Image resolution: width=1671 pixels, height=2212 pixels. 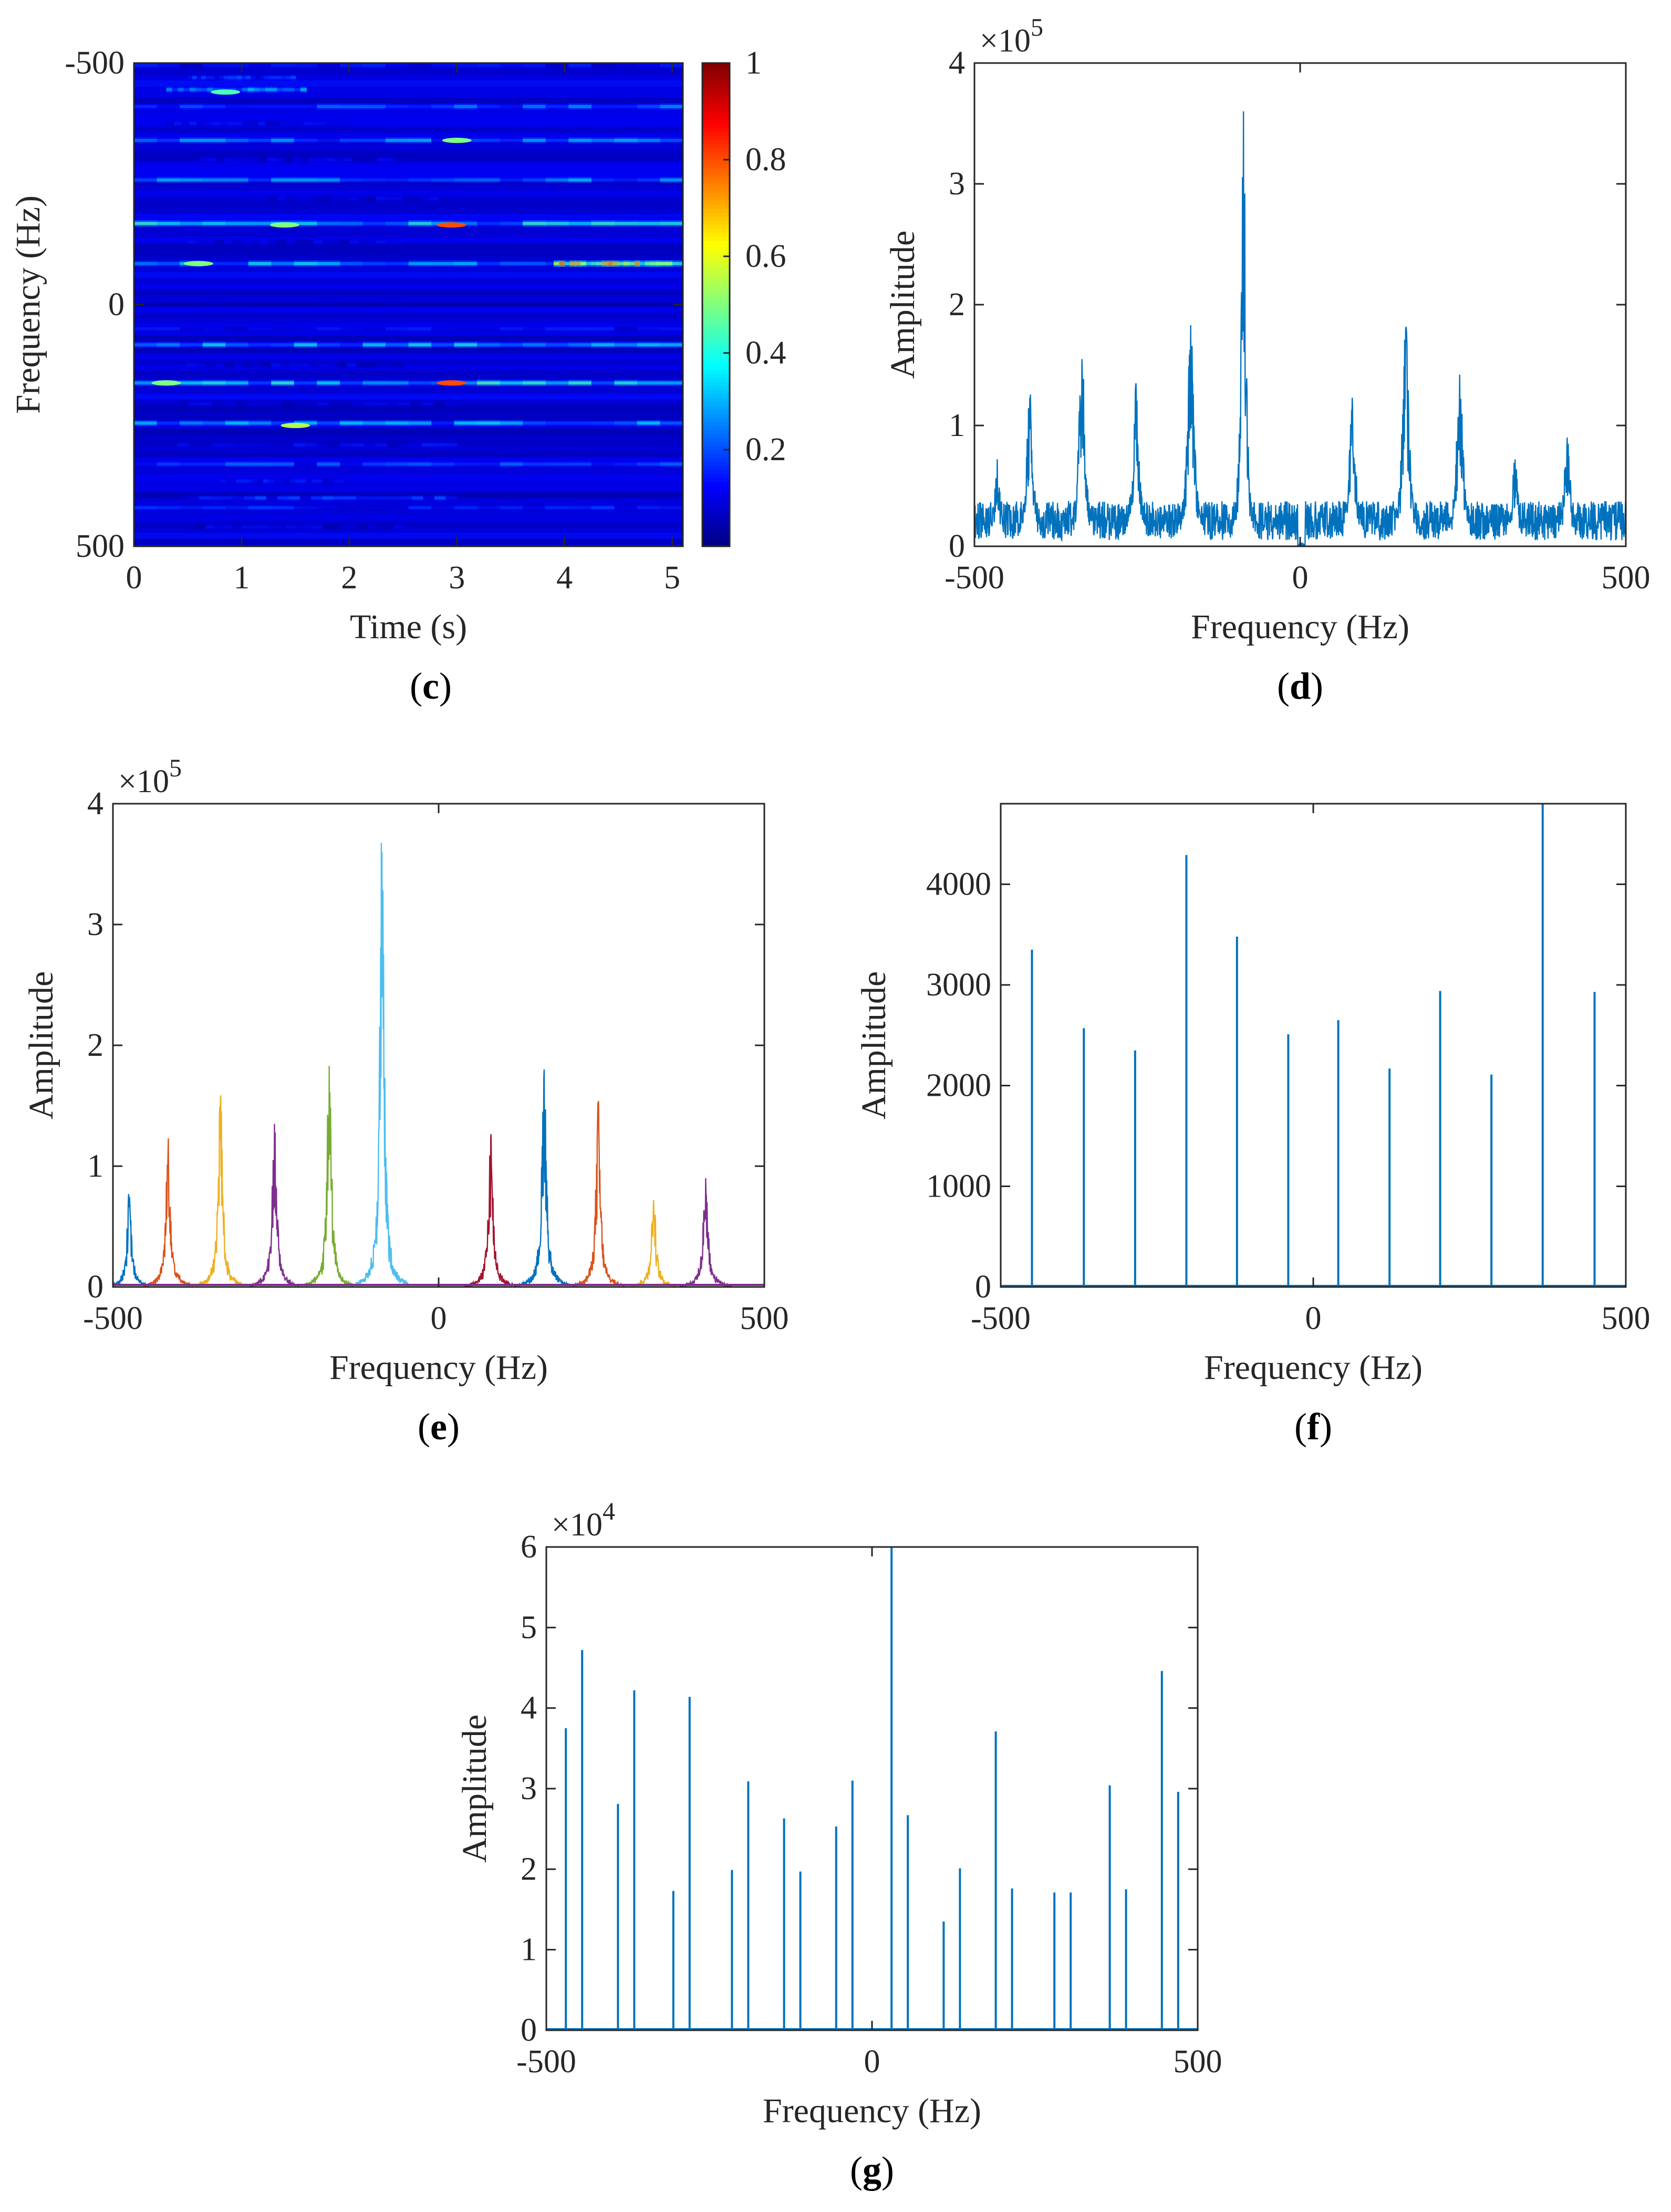 What do you see at coordinates (957, 305) in the screenshot?
I see `y-tick-label: 2` at bounding box center [957, 305].